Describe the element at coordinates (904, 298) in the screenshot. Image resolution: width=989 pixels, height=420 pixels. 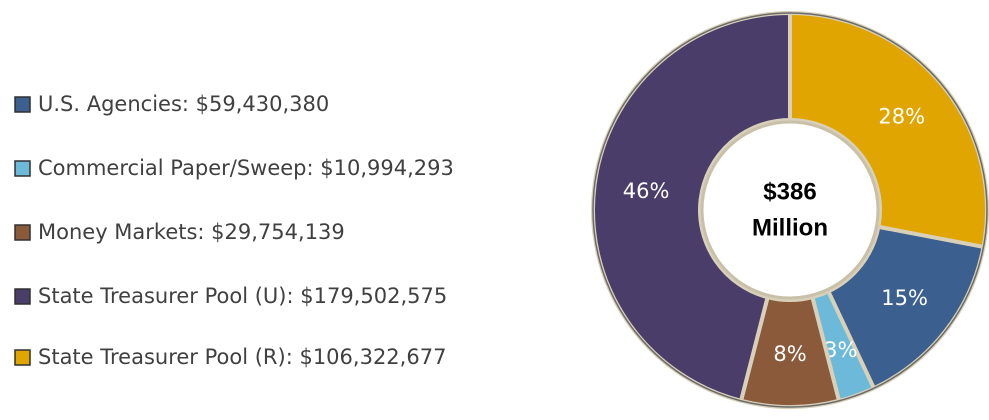
I see `slice-label: 15%` at that location.